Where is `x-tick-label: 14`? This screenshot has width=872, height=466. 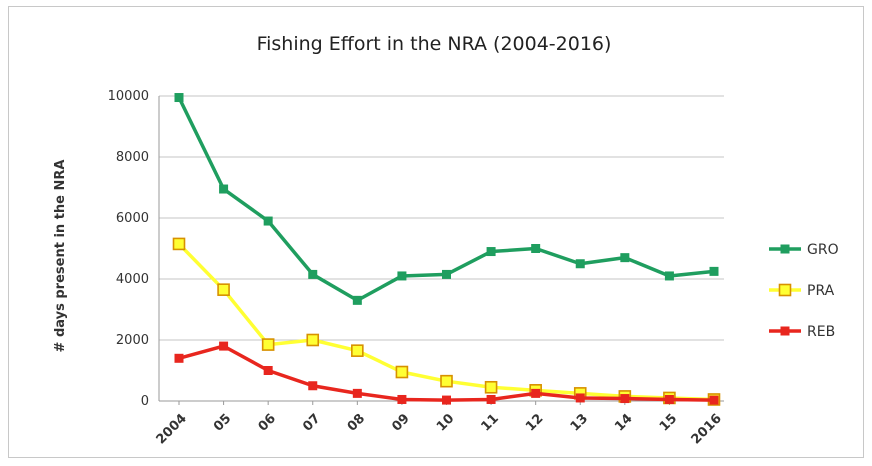 x-tick-label: 14 is located at coordinates (623, 422).